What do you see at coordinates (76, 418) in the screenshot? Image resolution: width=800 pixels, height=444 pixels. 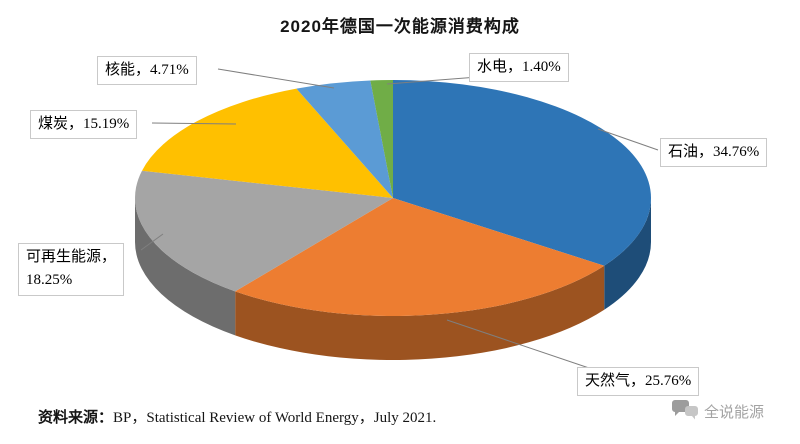 I see `source-label: 资料来源：` at bounding box center [76, 418].